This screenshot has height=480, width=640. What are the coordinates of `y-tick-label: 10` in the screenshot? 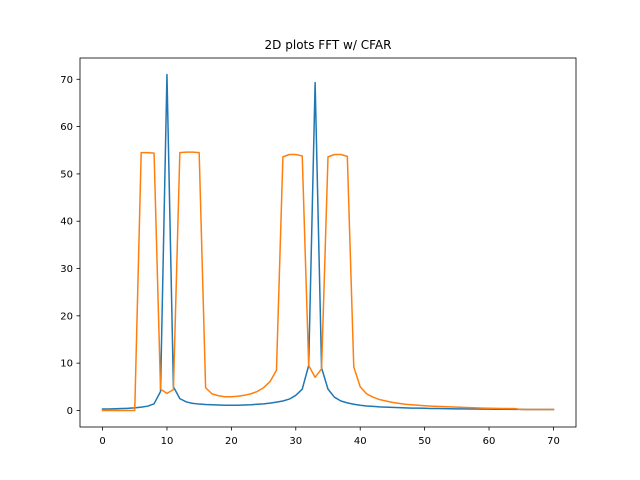 It's located at (66, 364).